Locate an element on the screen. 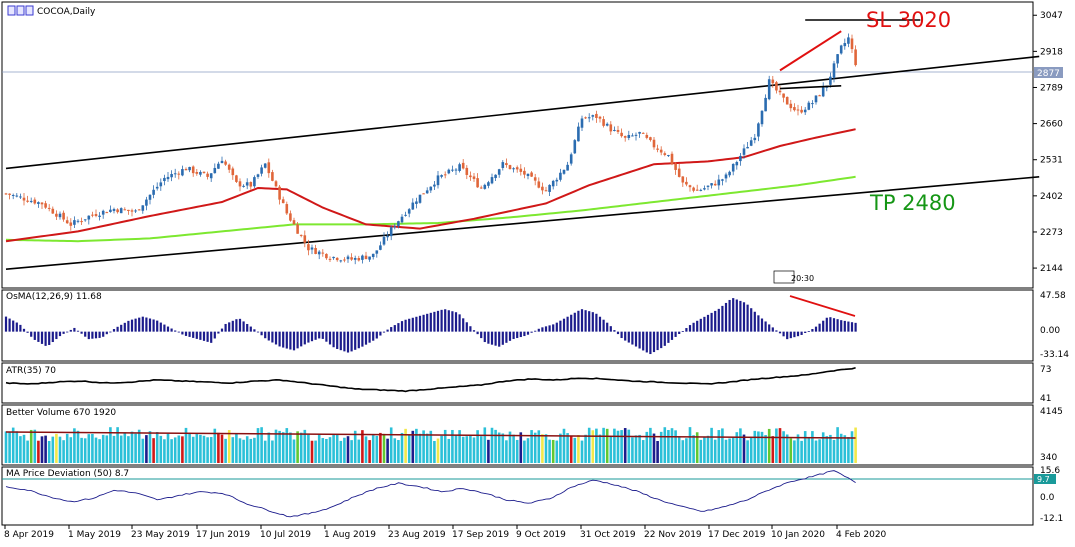 The image size is (1075, 547). atr-layer is located at coordinates (430, 379).